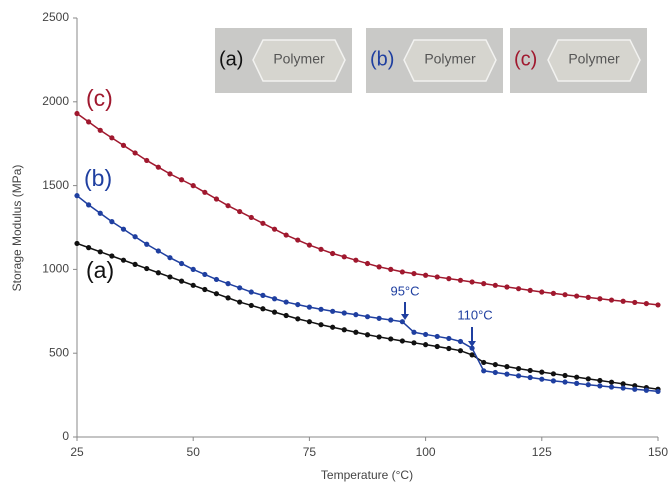 This screenshot has width=669, height=488. What do you see at coordinates (100, 270) in the screenshot?
I see `series-label: (a)` at bounding box center [100, 270].